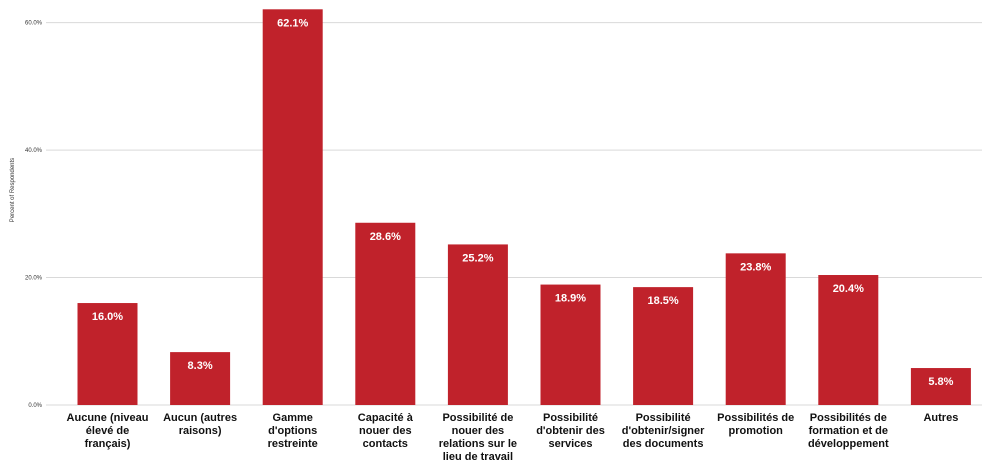 The width and height of the screenshot is (987, 463). Describe the element at coordinates (35, 406) in the screenshot. I see `y-tick-label: 0.0%` at that location.